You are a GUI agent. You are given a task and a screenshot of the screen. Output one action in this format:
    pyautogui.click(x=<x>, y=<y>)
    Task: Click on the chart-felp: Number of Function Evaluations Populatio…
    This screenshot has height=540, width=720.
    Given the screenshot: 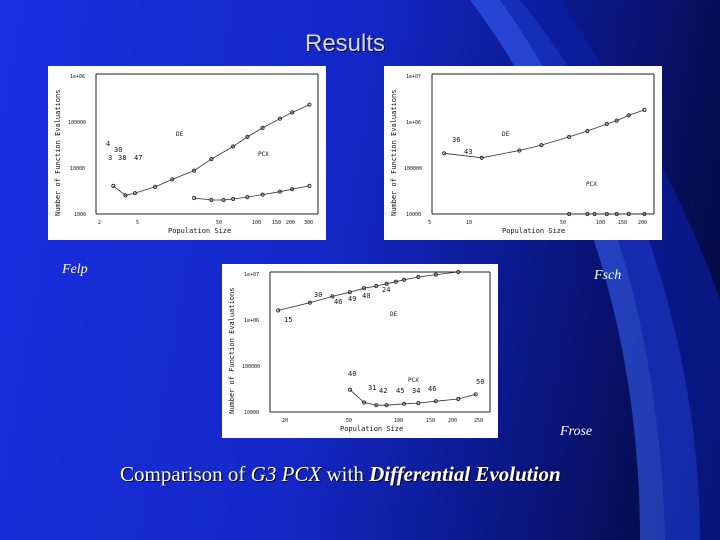 What is the action you would take?
    pyautogui.click(x=186, y=154)
    